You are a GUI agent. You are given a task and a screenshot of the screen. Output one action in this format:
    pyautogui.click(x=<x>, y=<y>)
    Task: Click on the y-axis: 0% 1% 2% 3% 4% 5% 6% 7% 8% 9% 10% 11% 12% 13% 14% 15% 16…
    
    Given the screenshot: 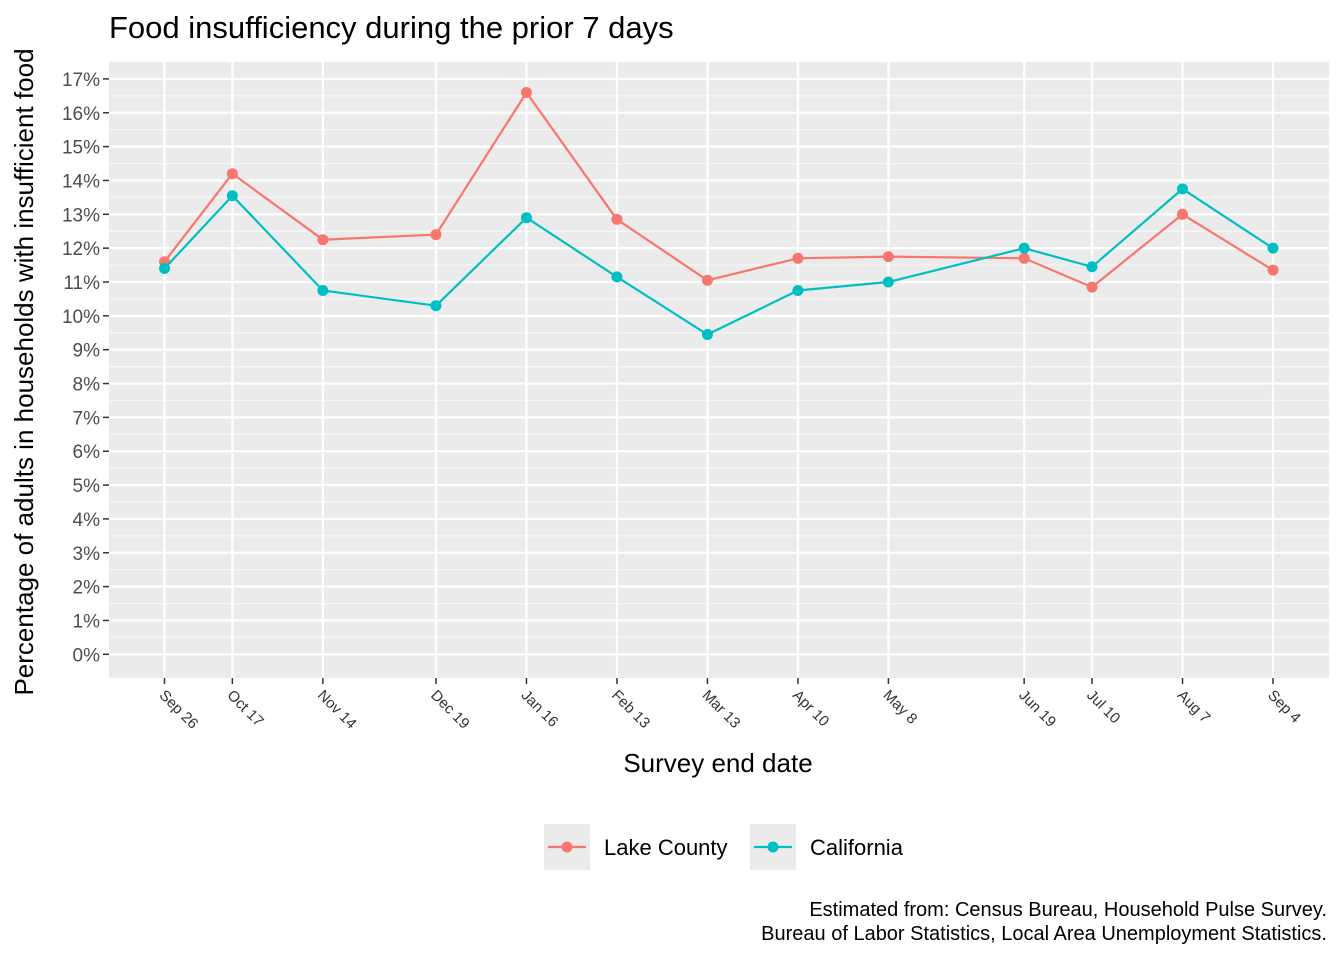 What is the action you would take?
    pyautogui.click(x=85, y=368)
    